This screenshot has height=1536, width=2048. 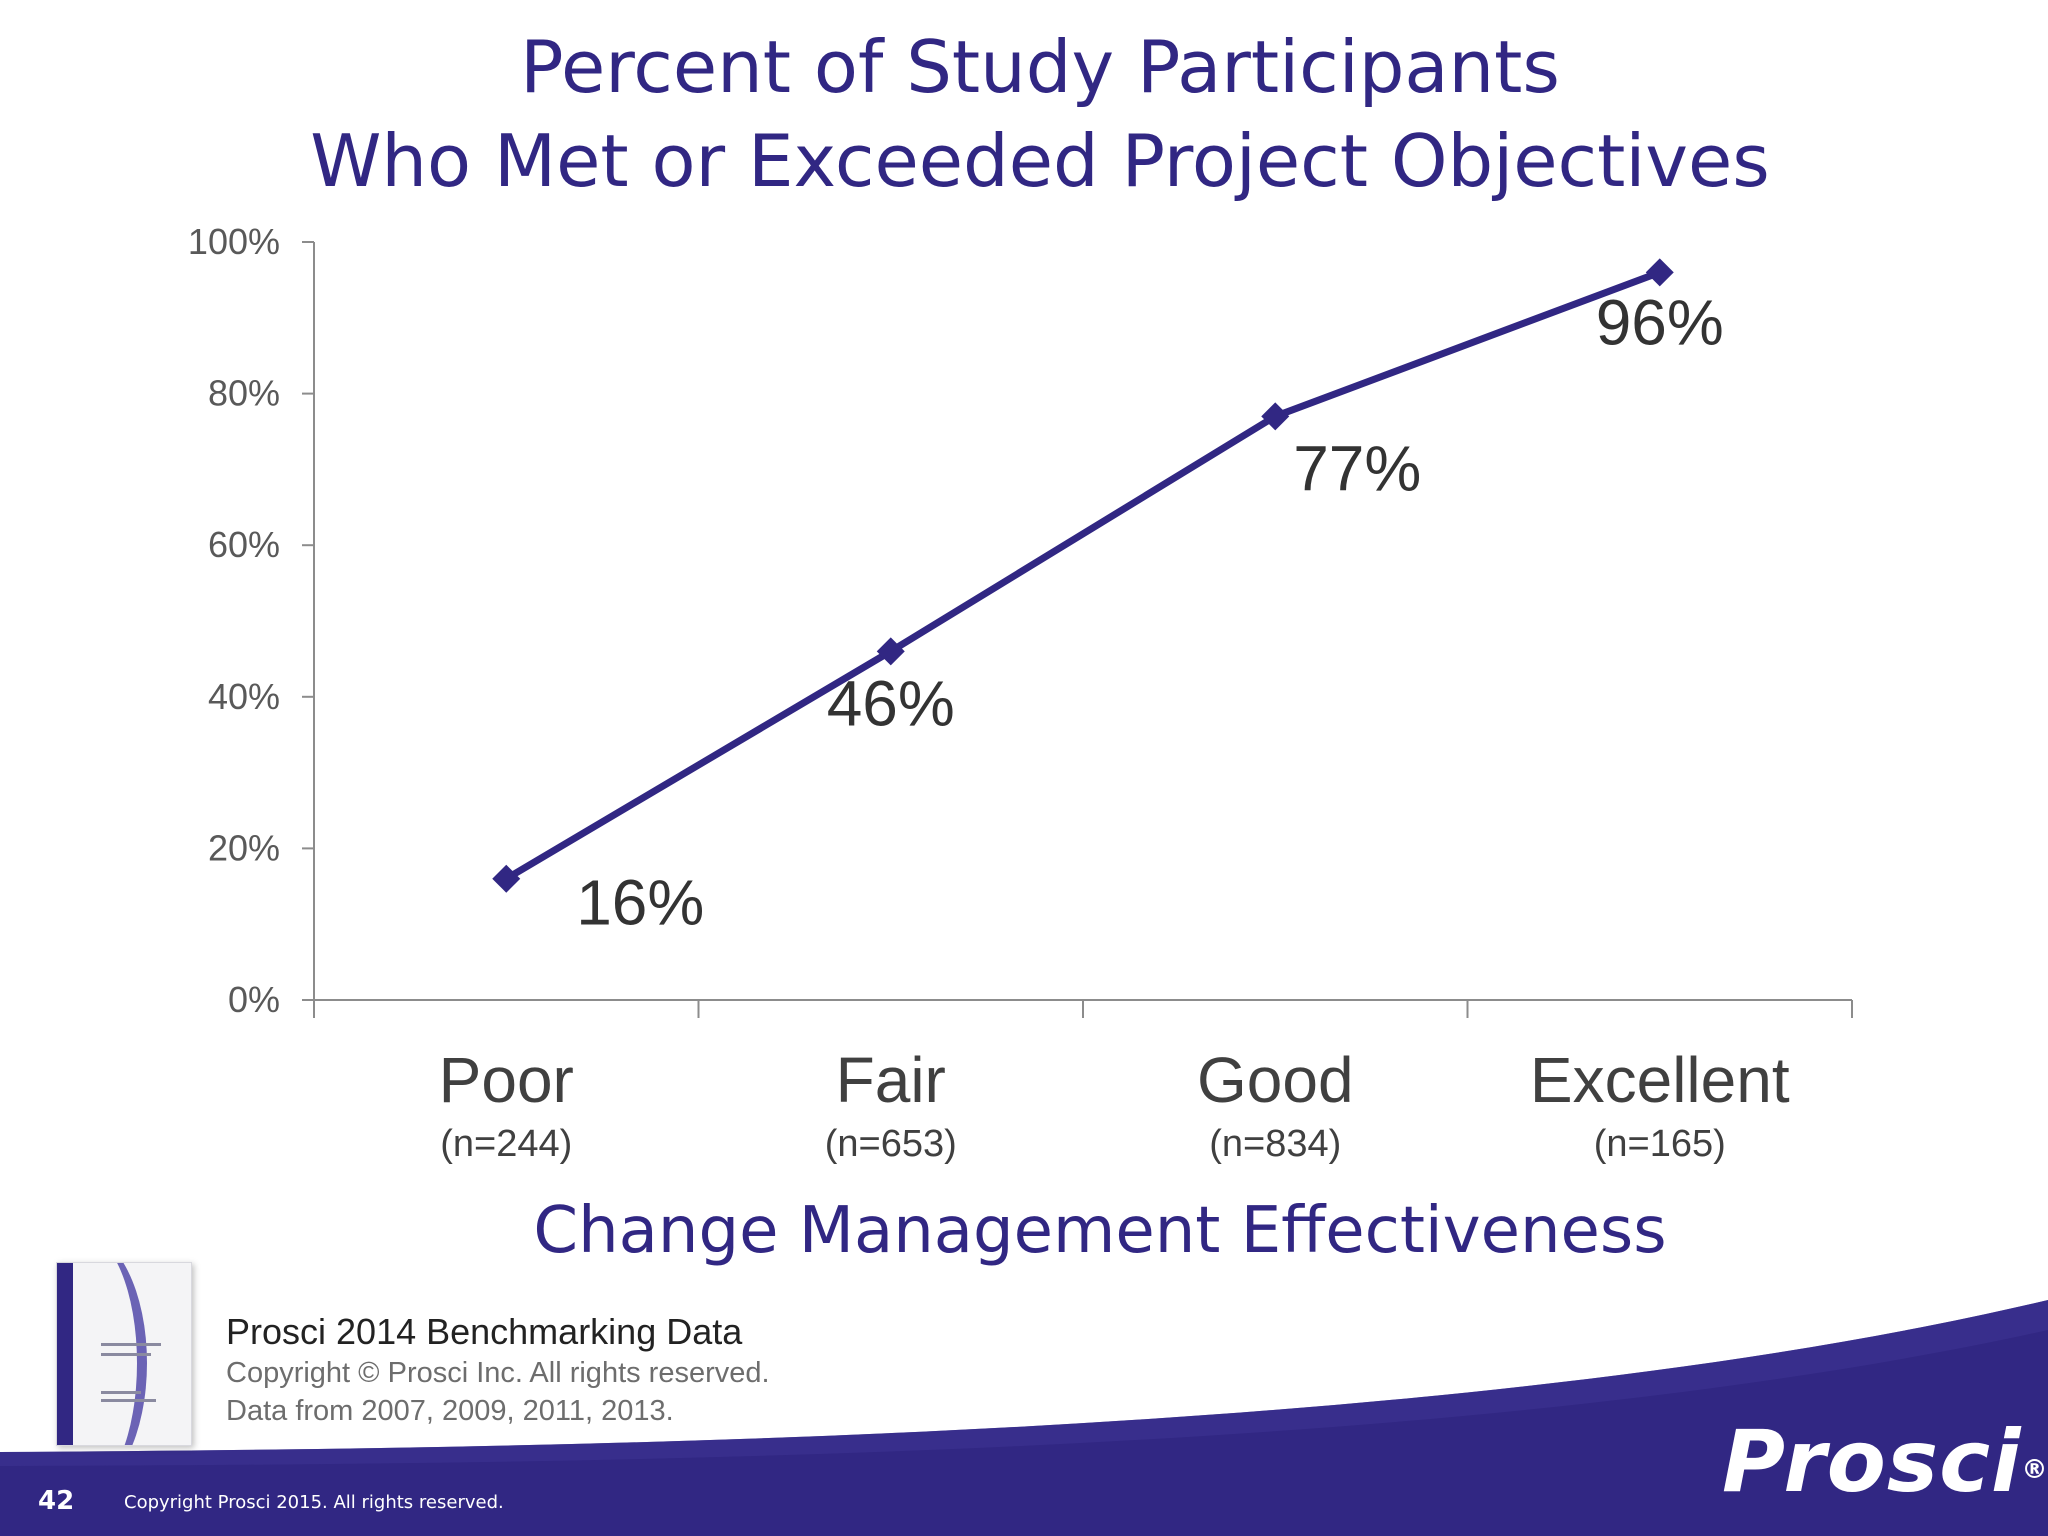 I want to click on data-label: 16%, so click(x=640, y=903).